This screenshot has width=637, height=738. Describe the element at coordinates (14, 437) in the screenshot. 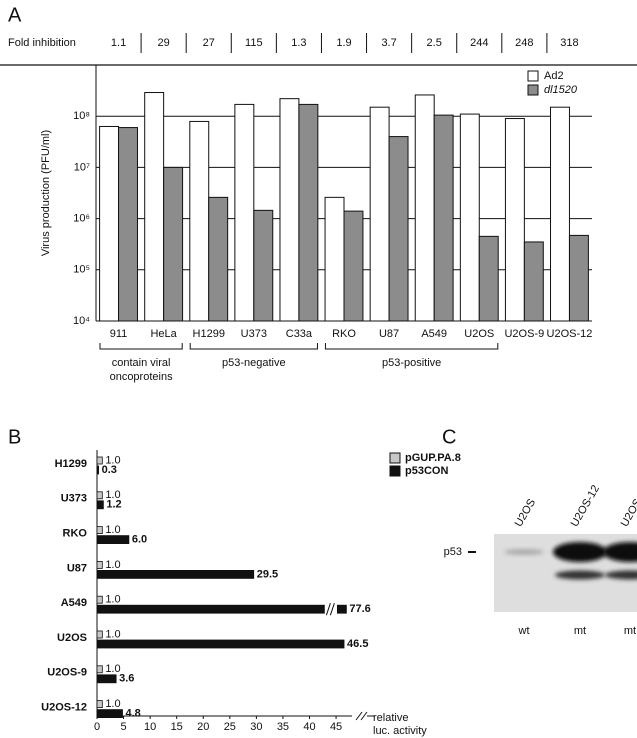

I see `panel-letter: B` at that location.